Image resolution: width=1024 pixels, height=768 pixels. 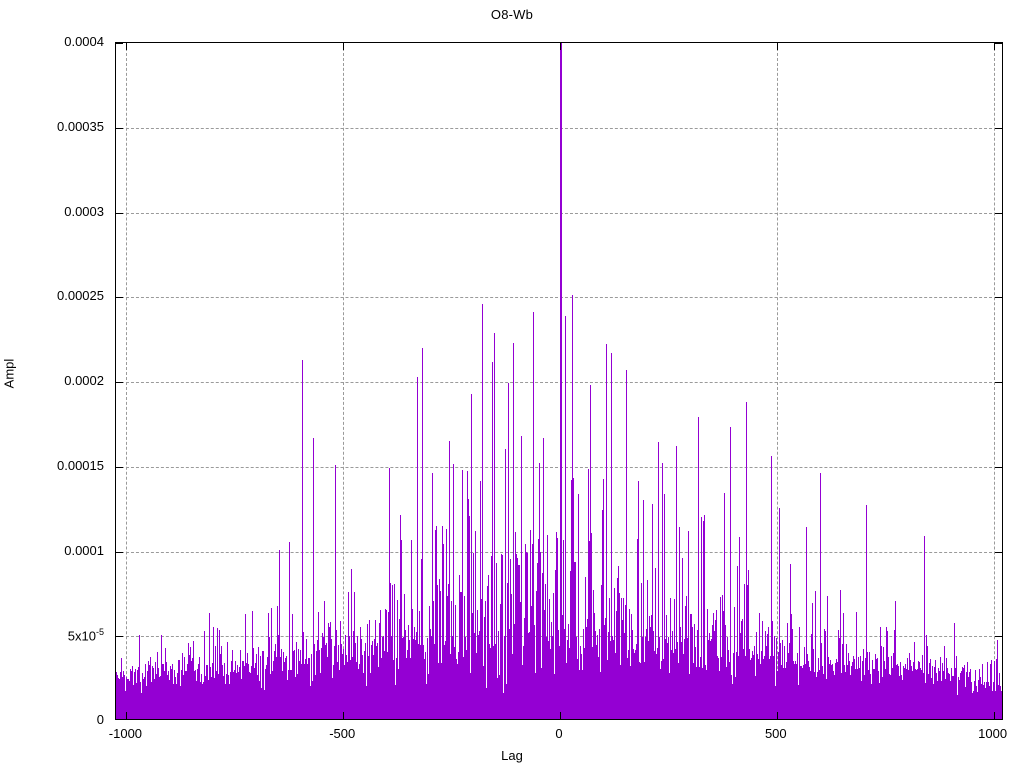 What do you see at coordinates (125, 733) in the screenshot?
I see `x-axis-tick-label: -1000` at bounding box center [125, 733].